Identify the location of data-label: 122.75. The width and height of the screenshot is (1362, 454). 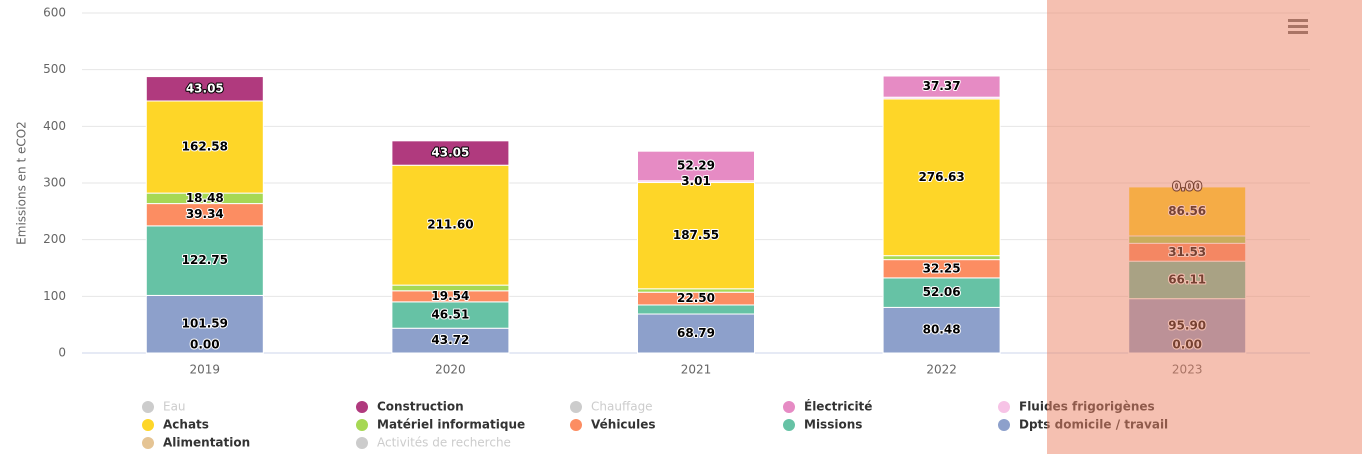
(205, 260).